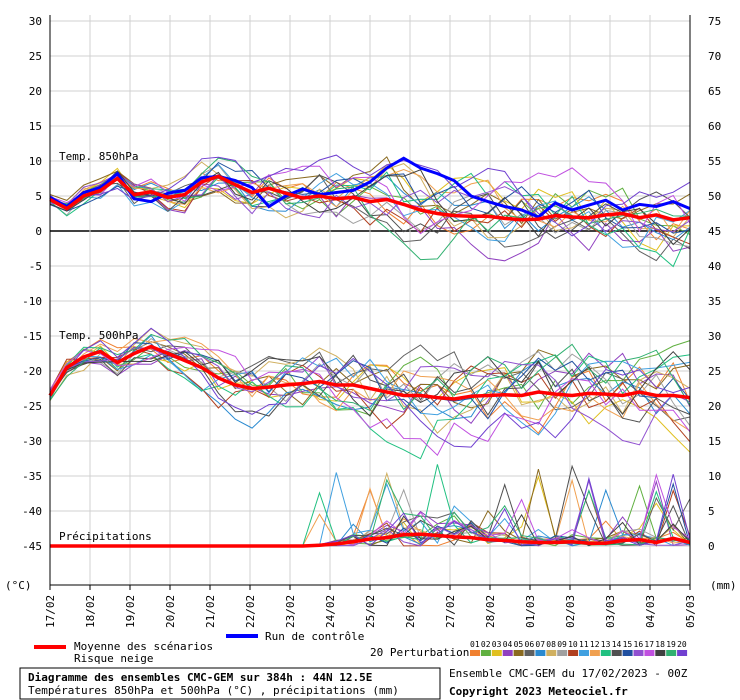 This screenshot has height=700, width=740. What do you see at coordinates (423, 652) in the screenshot?
I see `legend-perturb-label: 20 Perturbations` at bounding box center [423, 652].